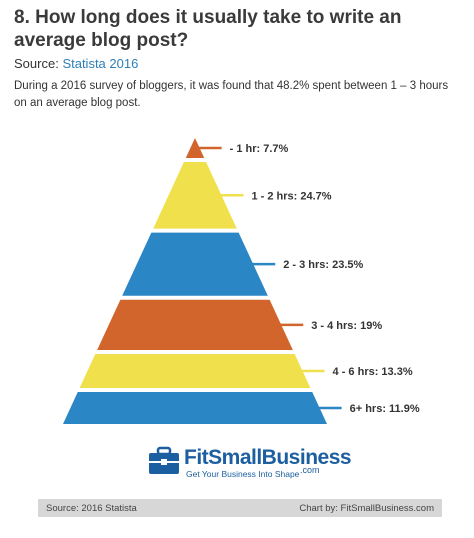  I want to click on source-link: Statista 2016, so click(100, 63).